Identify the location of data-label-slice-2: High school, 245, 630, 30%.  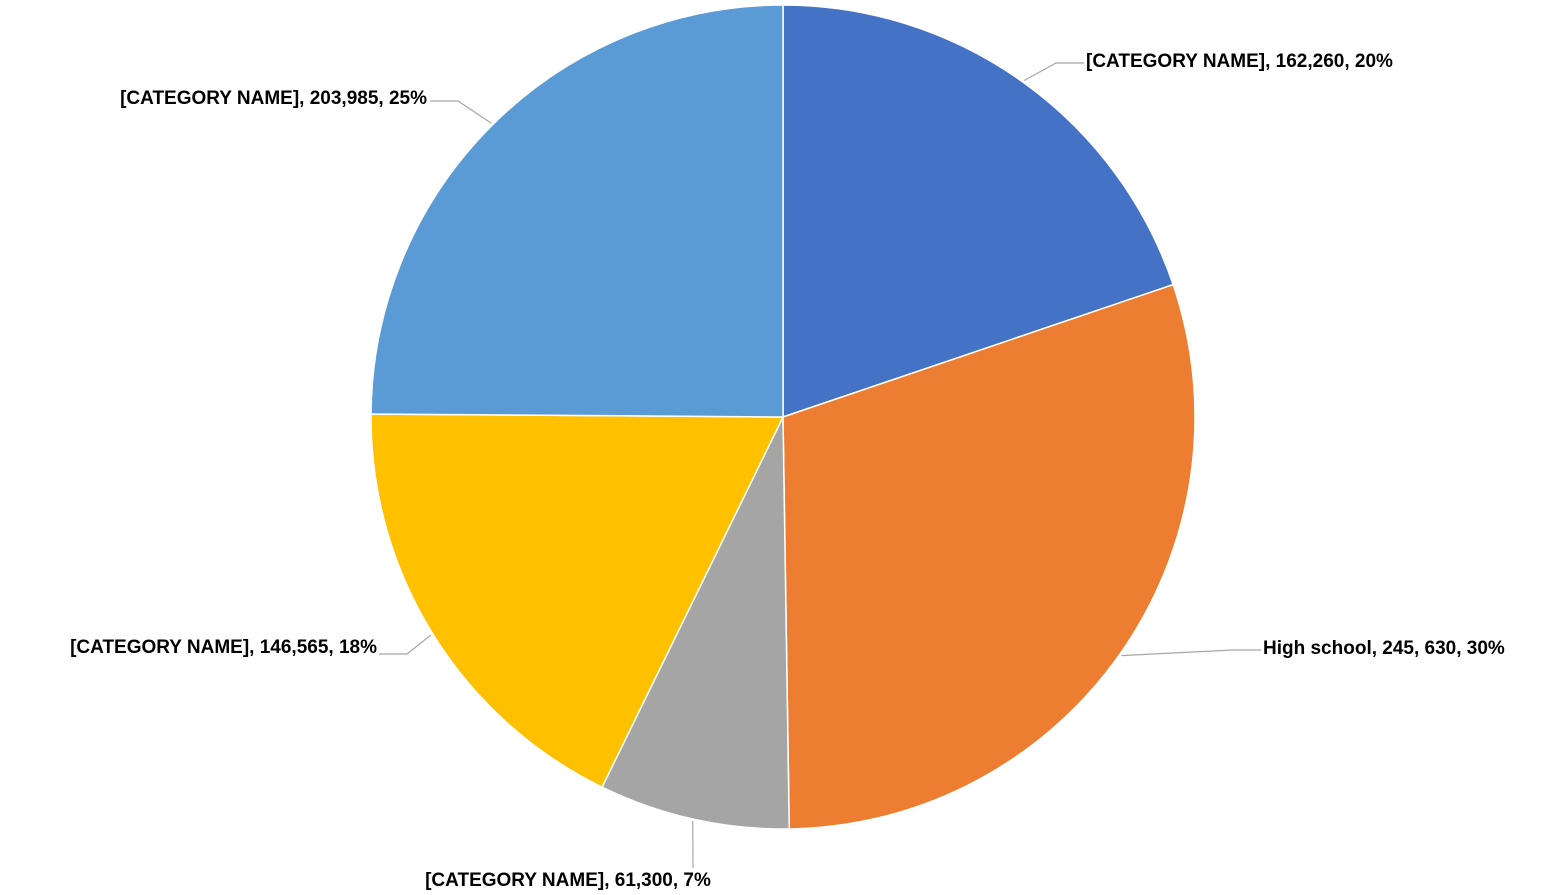
(1384, 648).